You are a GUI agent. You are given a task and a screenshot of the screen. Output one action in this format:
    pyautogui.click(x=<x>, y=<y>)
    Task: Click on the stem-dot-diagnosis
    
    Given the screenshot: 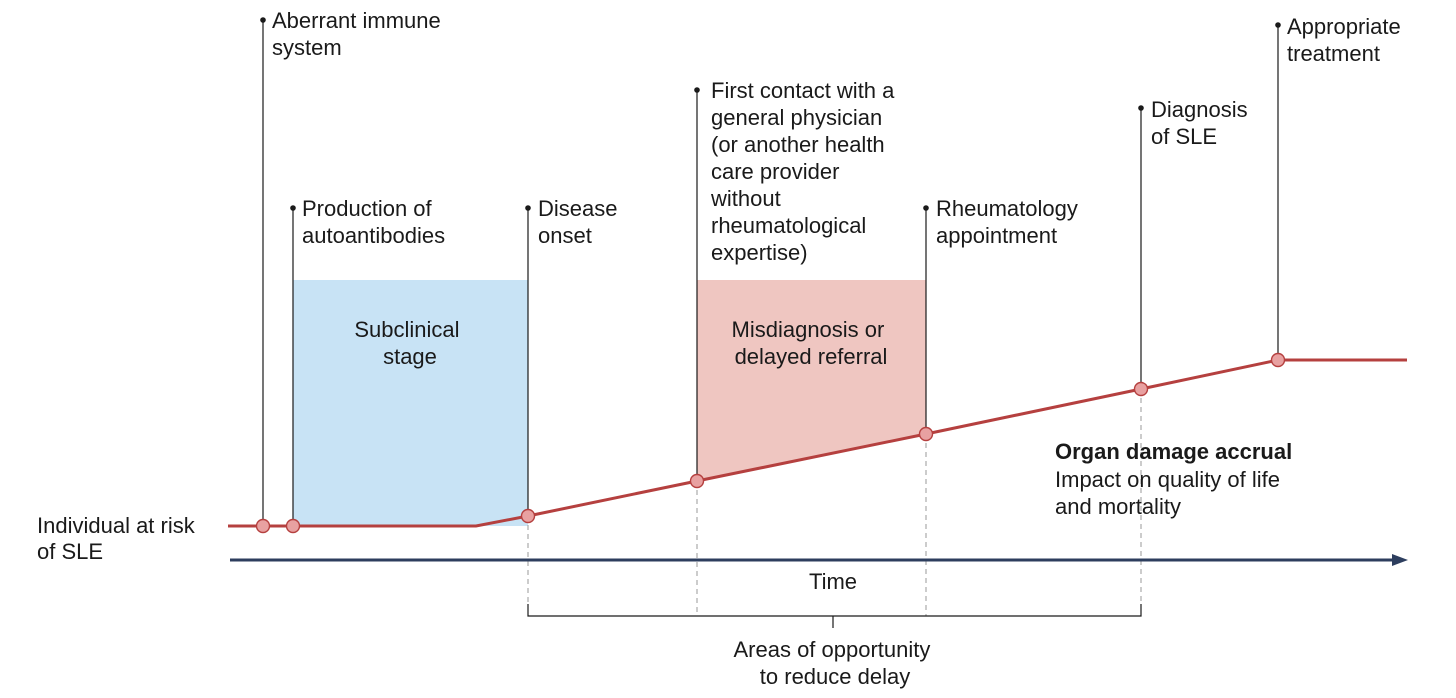 What is the action you would take?
    pyautogui.click(x=1141, y=108)
    